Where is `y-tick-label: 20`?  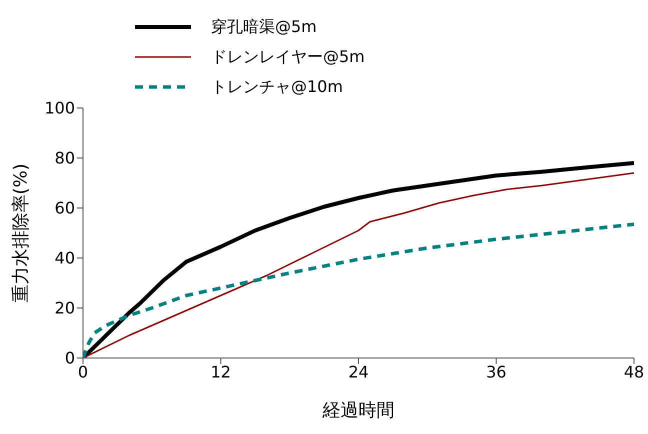 y-tick-label: 20 is located at coordinates (64, 308).